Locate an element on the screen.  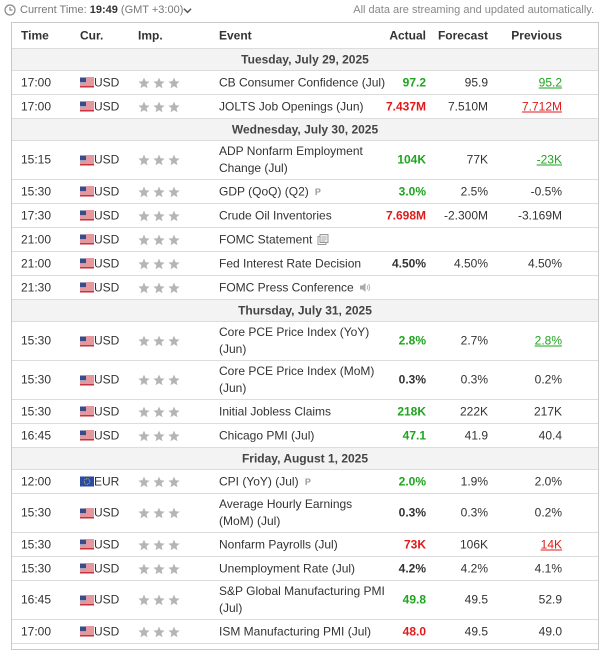
event-name: GDP (QoQ) (Q2) P is located at coordinates (304, 191).